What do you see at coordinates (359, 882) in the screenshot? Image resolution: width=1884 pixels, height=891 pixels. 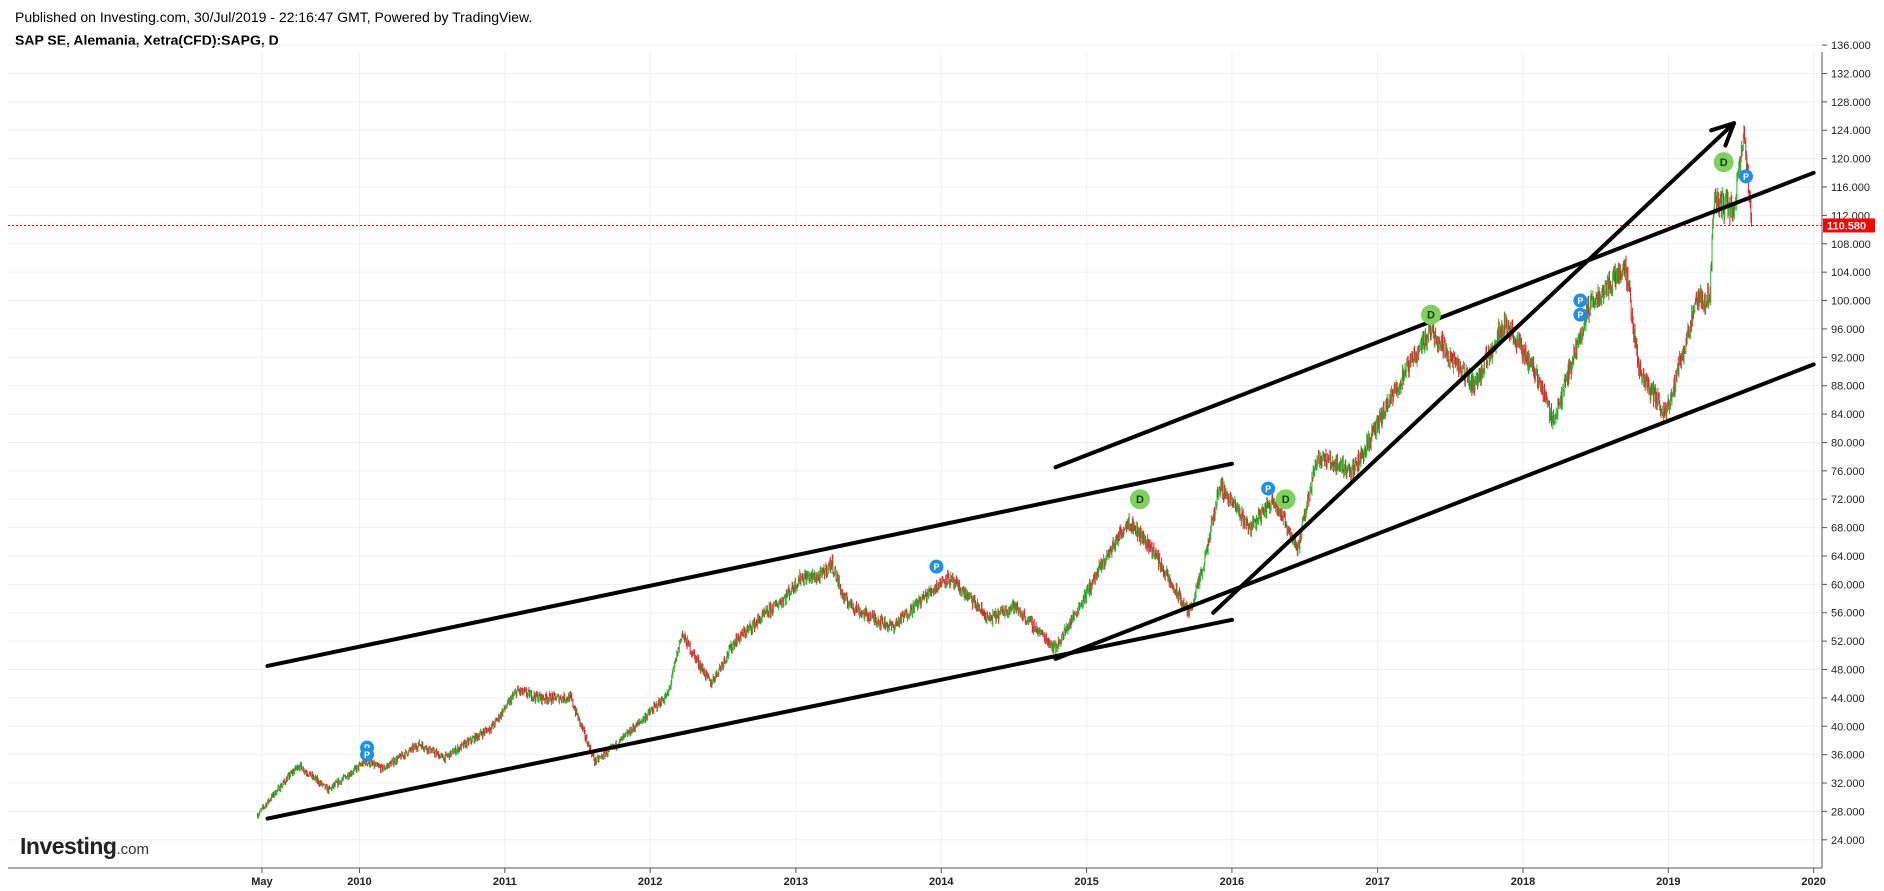 I see `x-tick-label: 2010` at bounding box center [359, 882].